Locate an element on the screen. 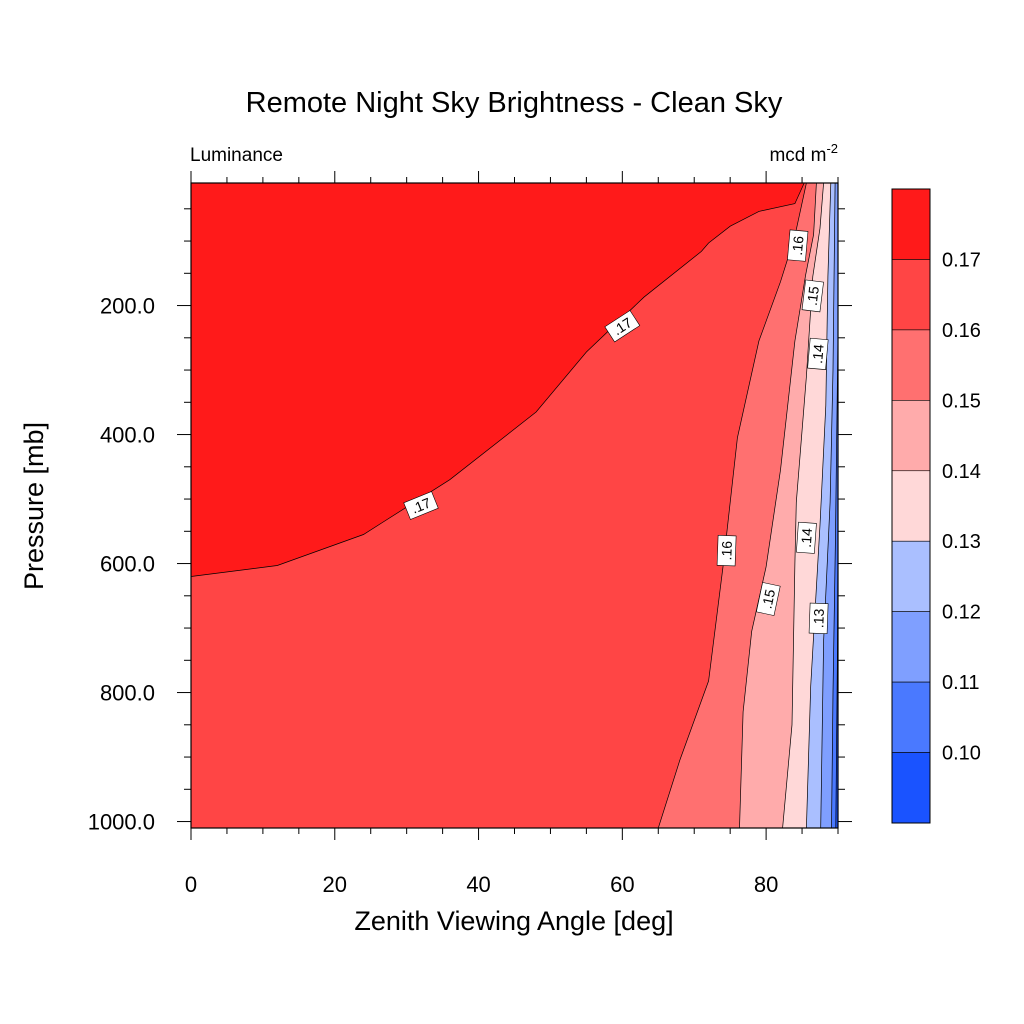  left-string: Luminance is located at coordinates (236, 155).